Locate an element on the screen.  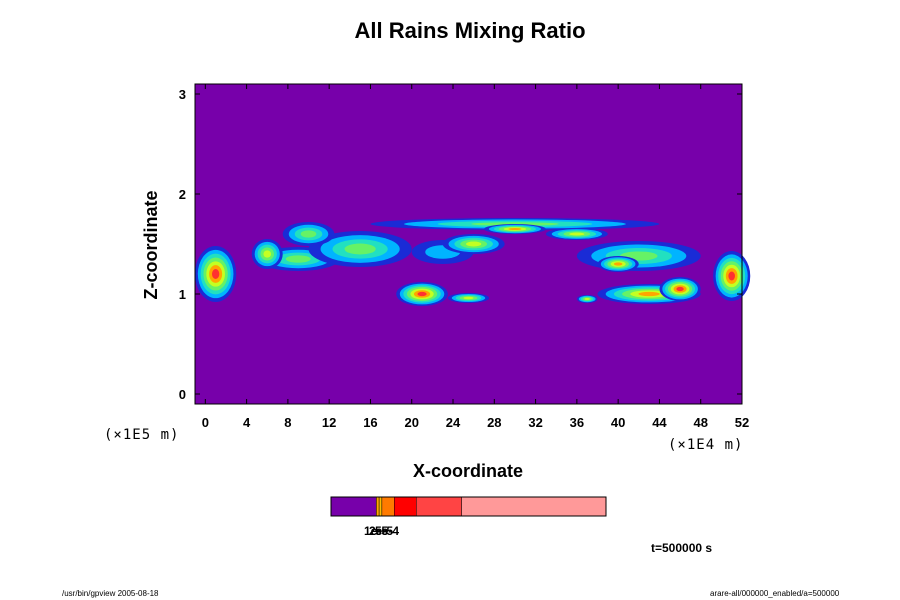
colorbar-tick-label: 2e-5 is located at coordinates (381, 531).